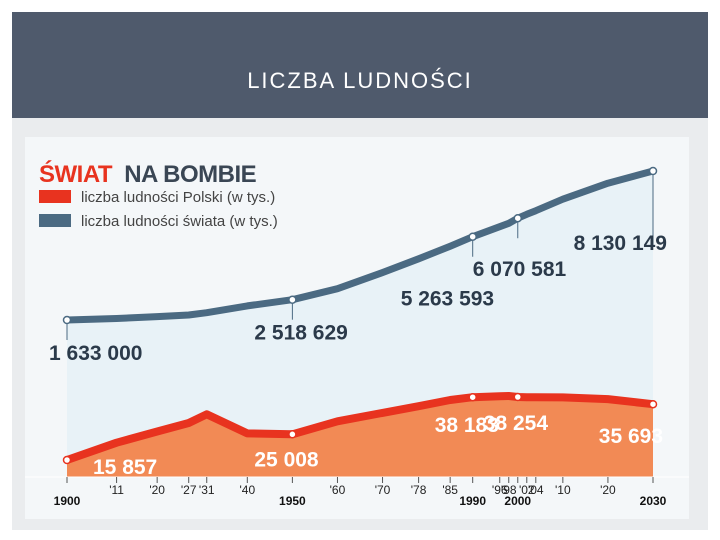 This screenshot has width=720, height=540. I want to click on svg-text: ŚWIAT NA BOMBIE, so click(148, 174).